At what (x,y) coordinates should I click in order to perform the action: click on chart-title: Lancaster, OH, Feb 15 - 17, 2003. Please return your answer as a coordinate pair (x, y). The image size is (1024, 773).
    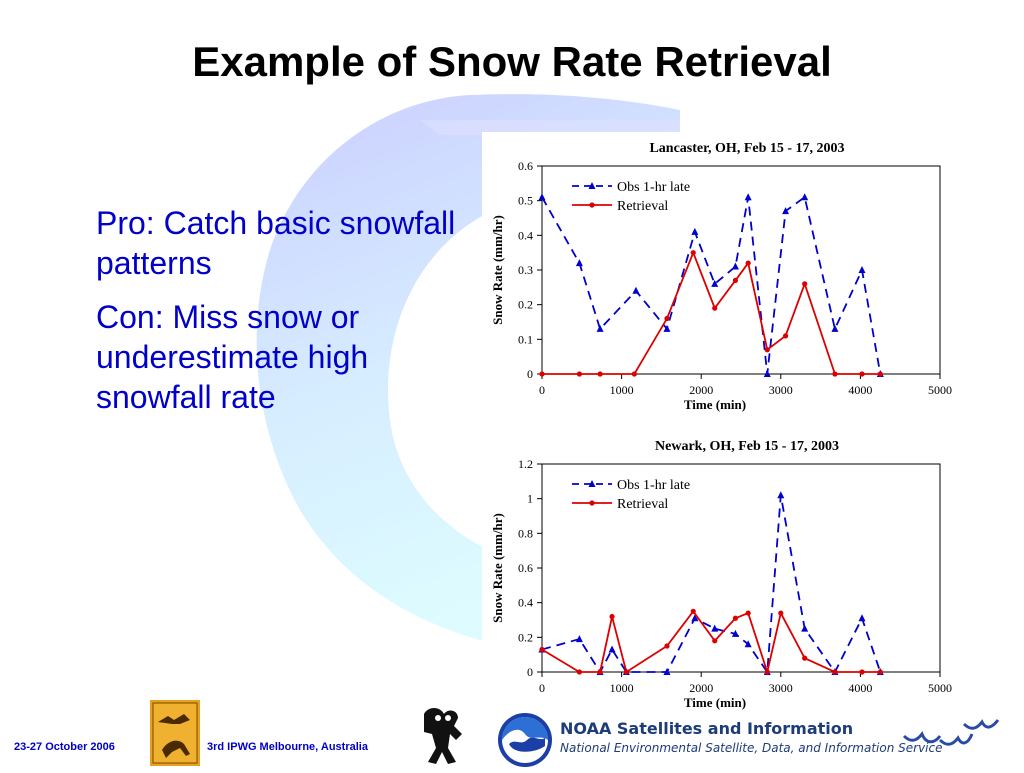
    Looking at the image, I should click on (746, 148).